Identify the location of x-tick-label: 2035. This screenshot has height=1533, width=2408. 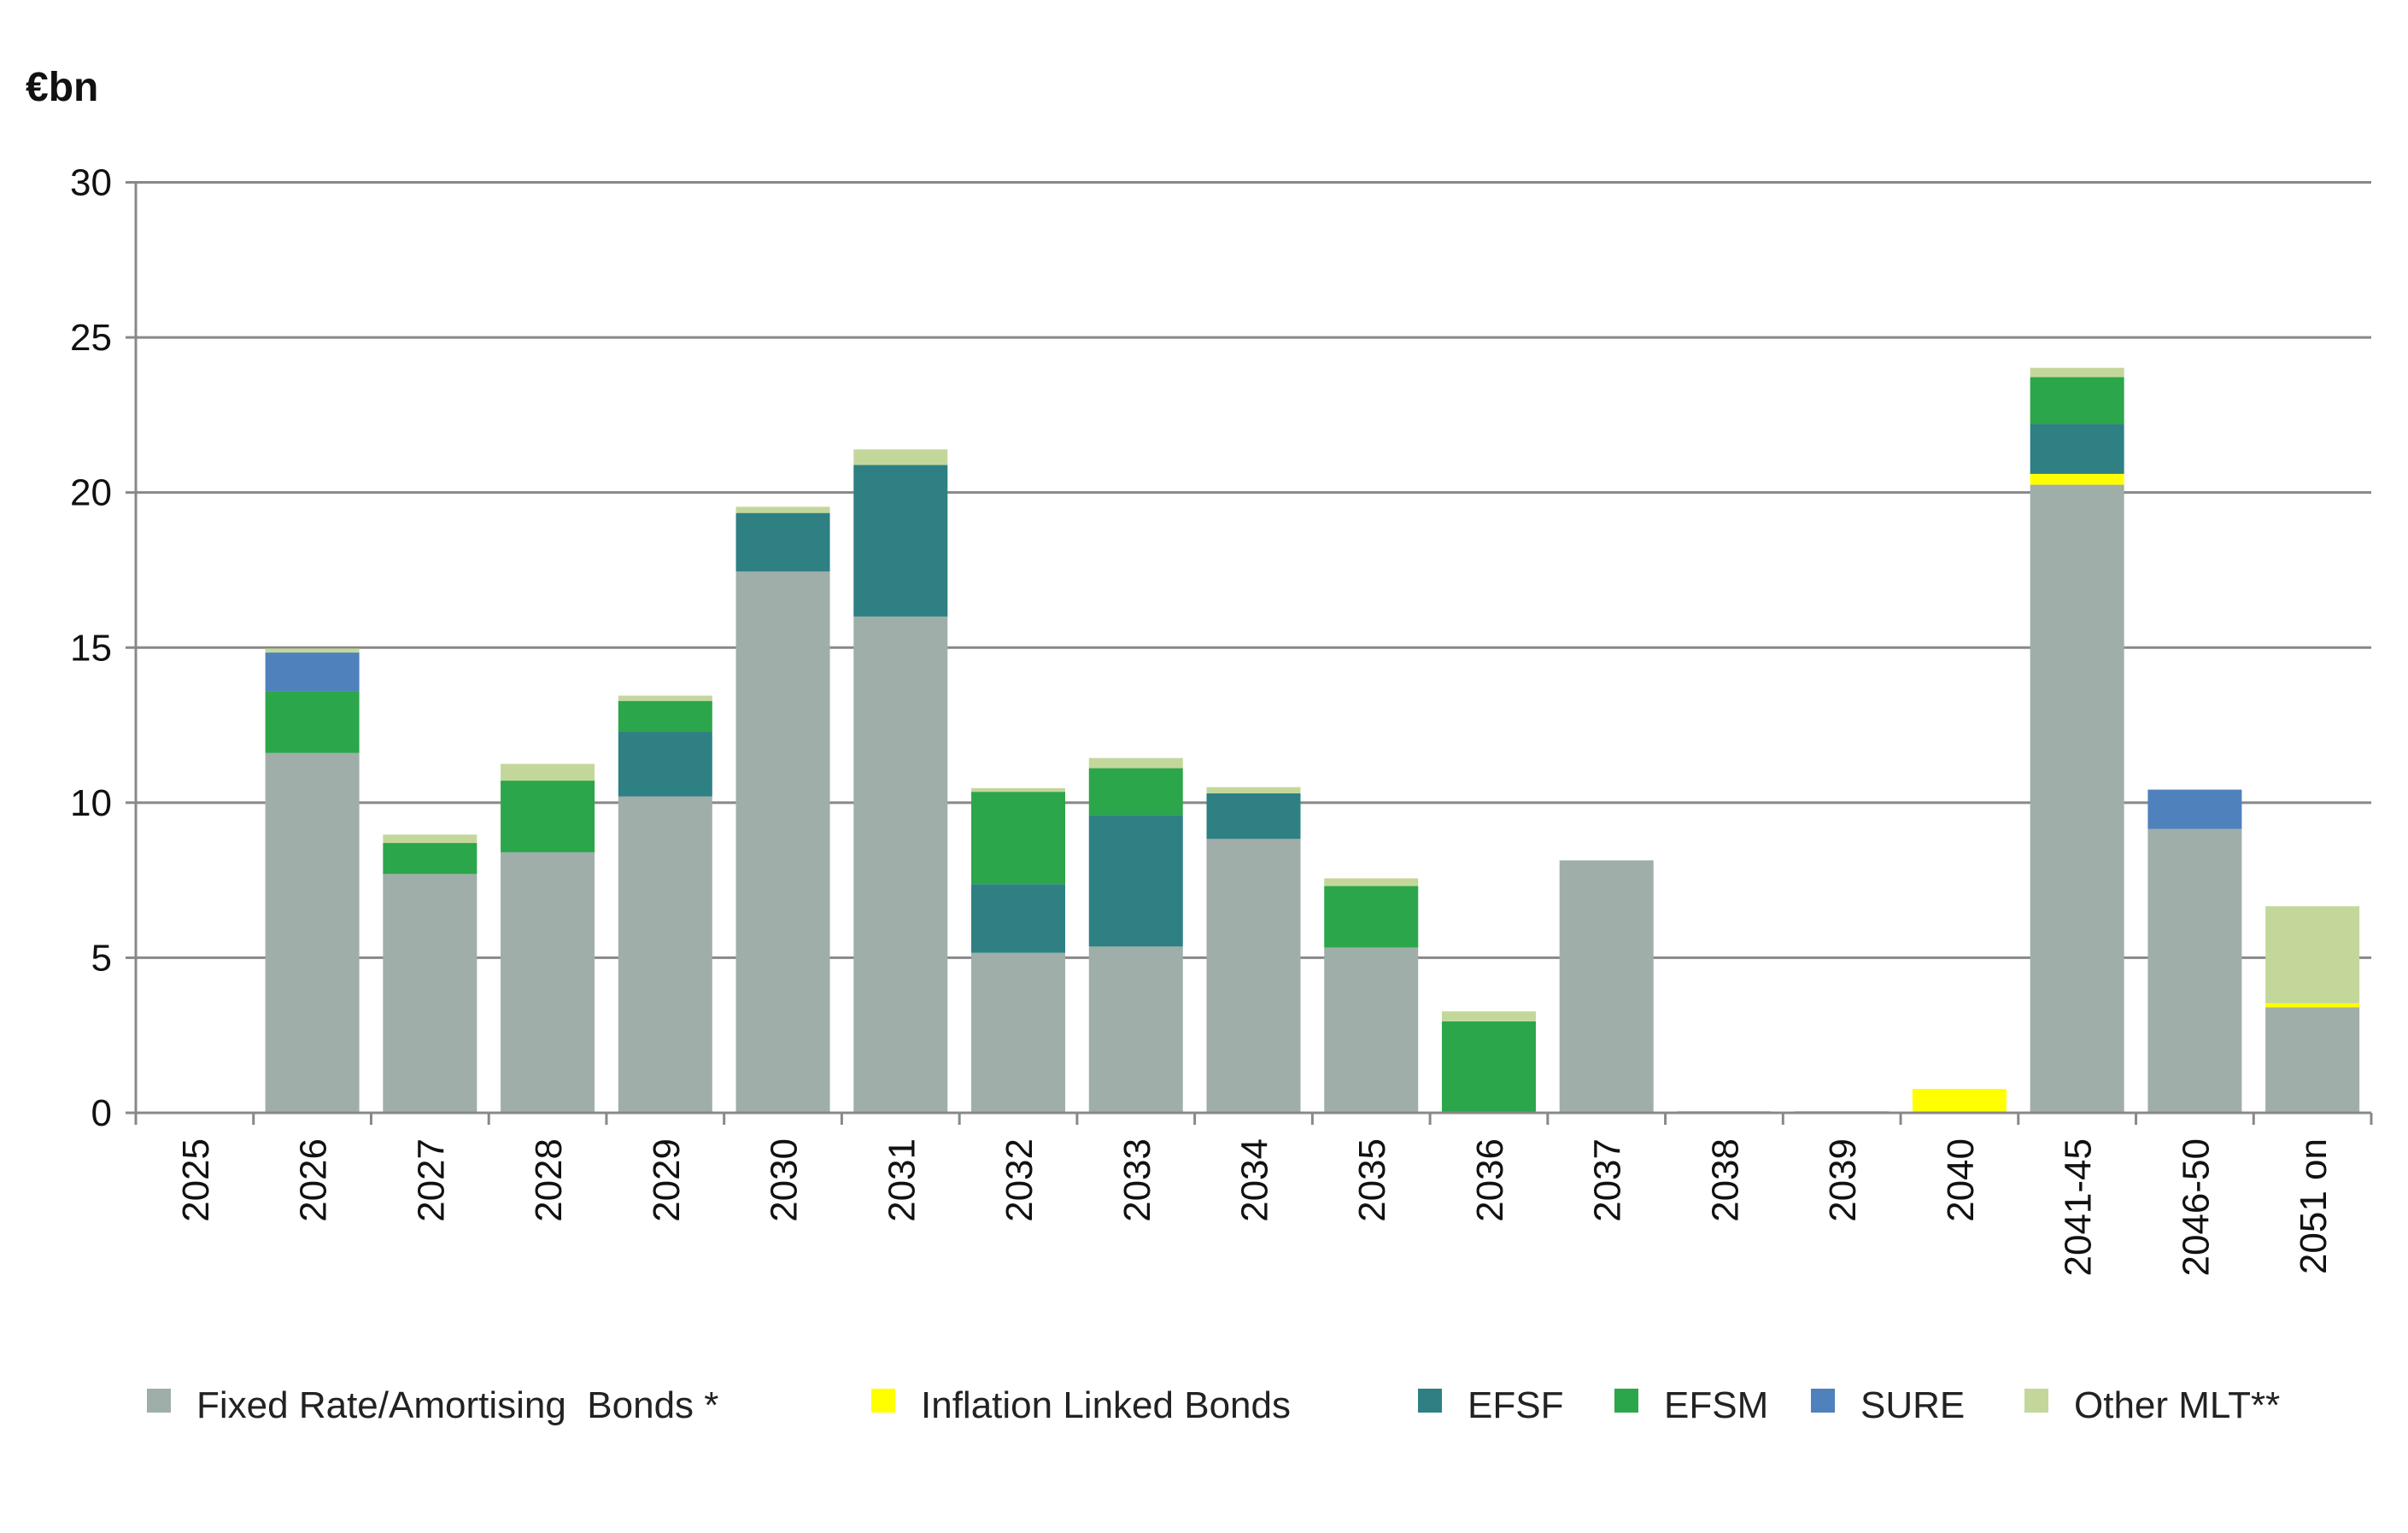
(1372, 1180).